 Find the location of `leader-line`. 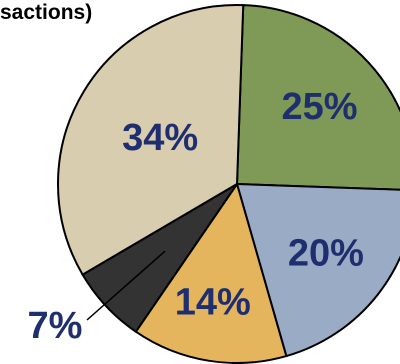

leader-line is located at coordinates (126, 285).